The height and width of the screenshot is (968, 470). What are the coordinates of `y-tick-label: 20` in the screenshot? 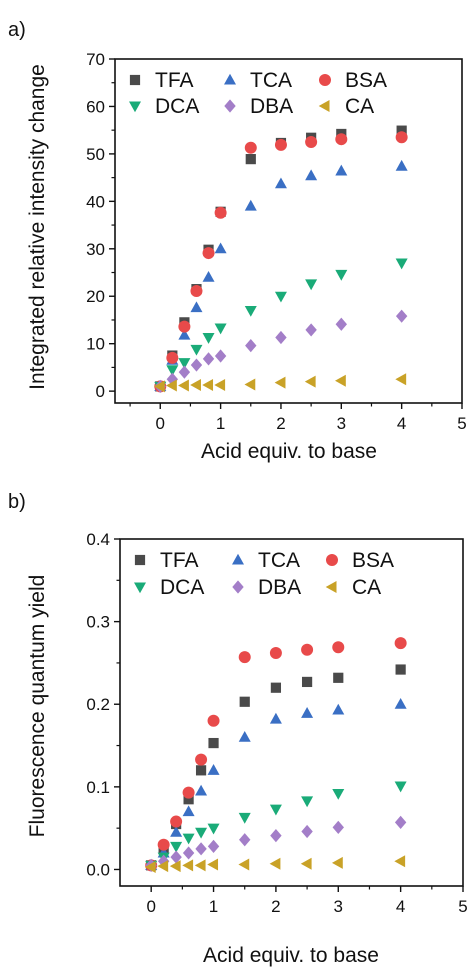 It's located at (95, 296).